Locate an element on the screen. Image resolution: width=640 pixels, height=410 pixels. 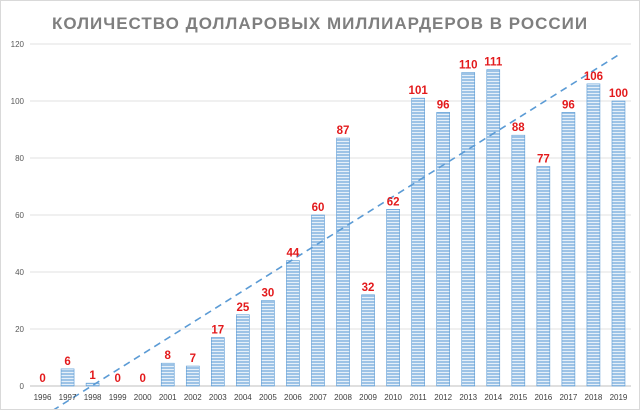
x-tick-label: 2008 is located at coordinates (343, 397).